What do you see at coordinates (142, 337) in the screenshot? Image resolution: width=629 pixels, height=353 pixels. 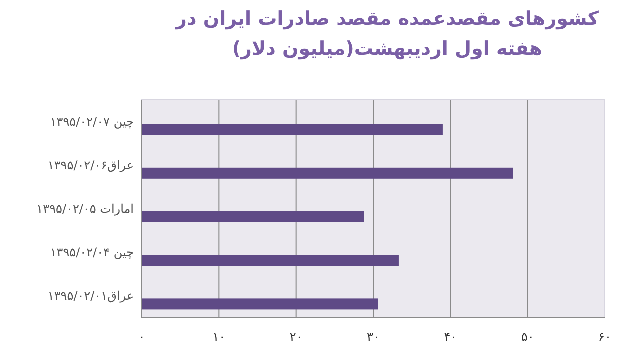 I see `x-tick-label: ۰` at bounding box center [142, 337].